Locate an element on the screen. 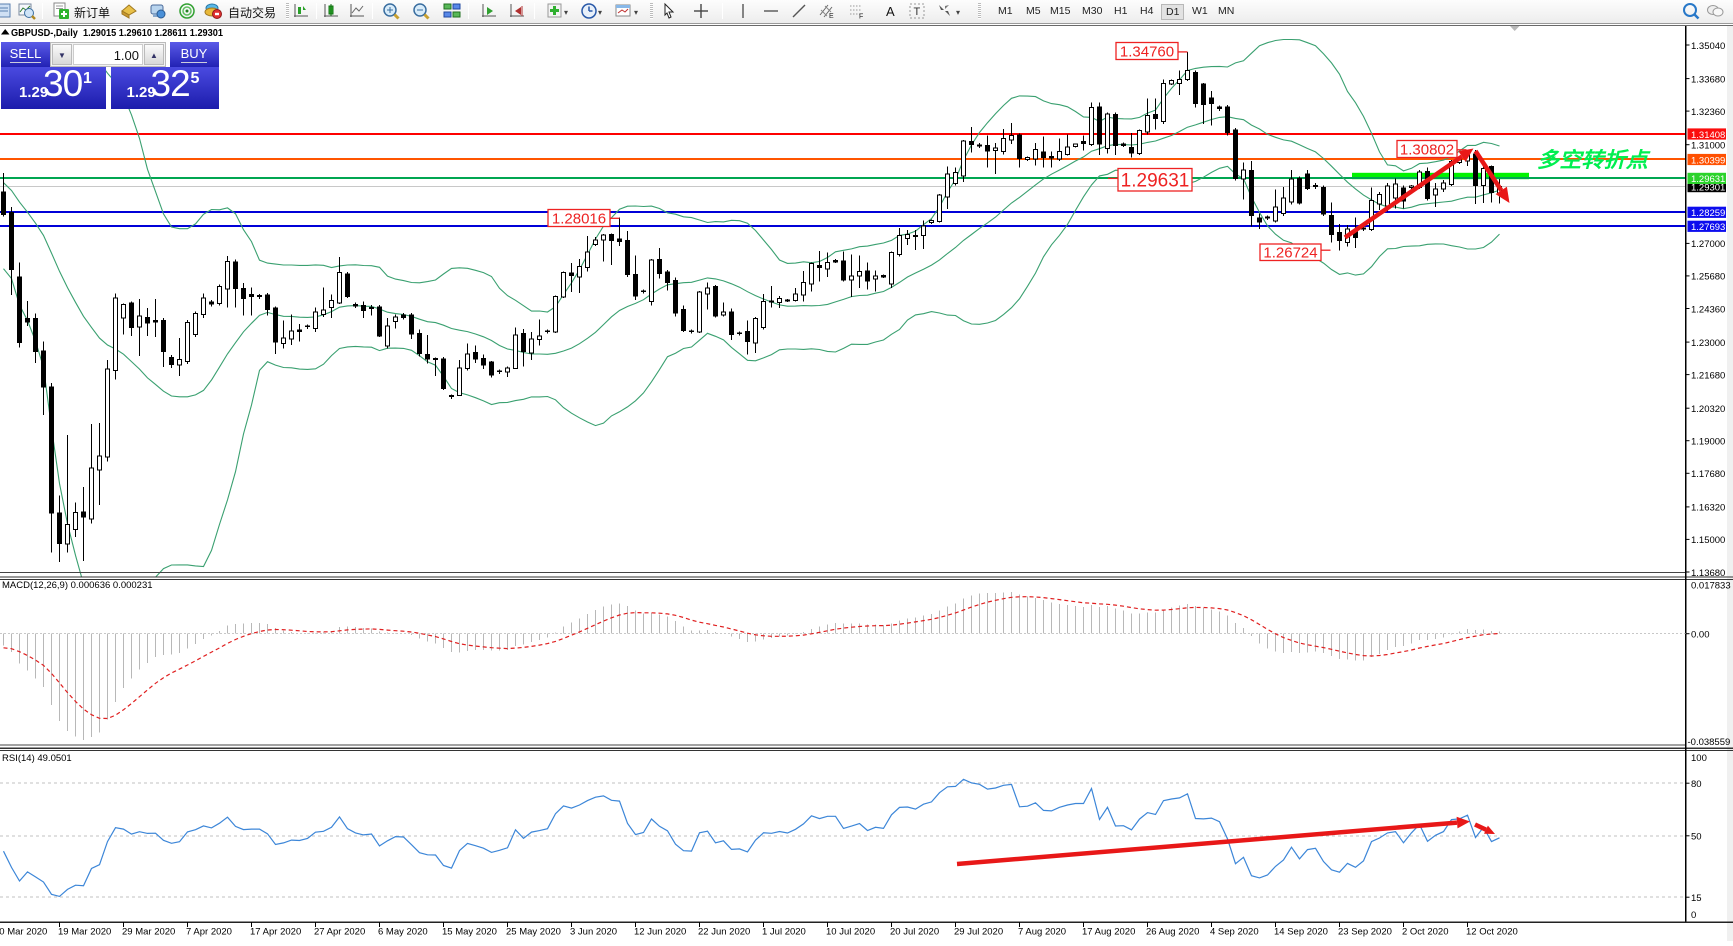 This screenshot has width=1733, height=946. svg-text: 1.33680 is located at coordinates (1708, 79).